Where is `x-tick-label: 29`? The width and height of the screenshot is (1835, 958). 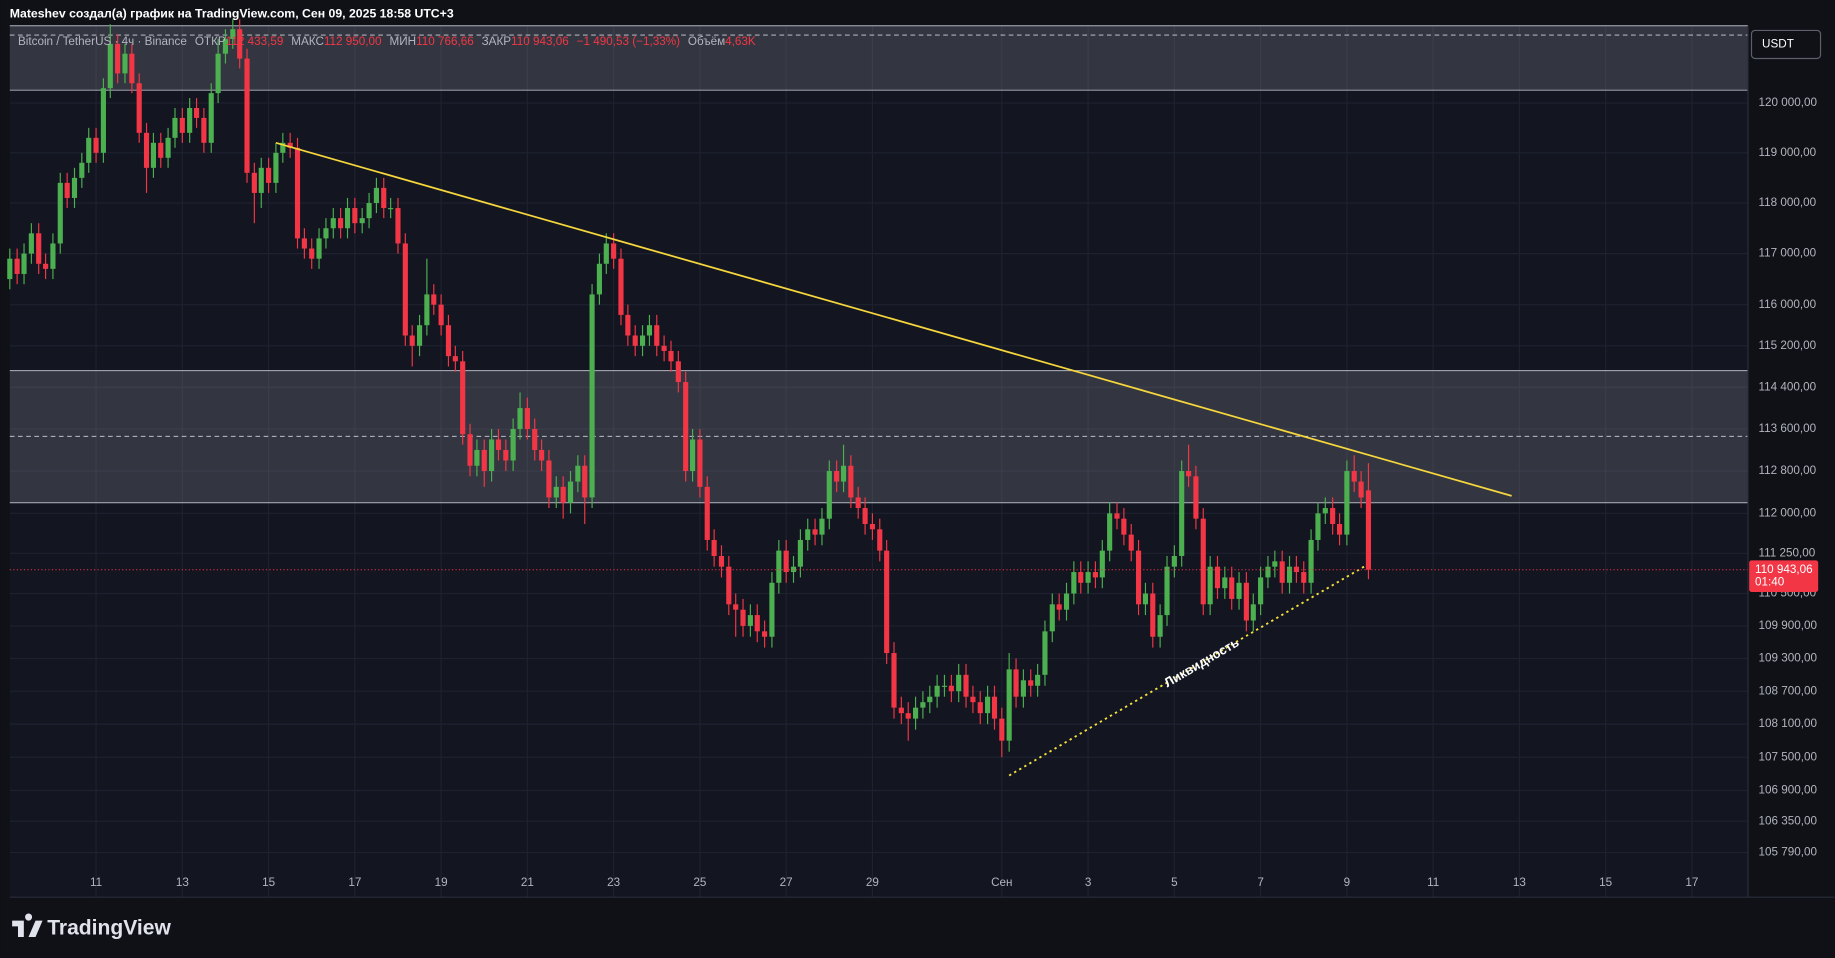 x-tick-label: 29 is located at coordinates (872, 882).